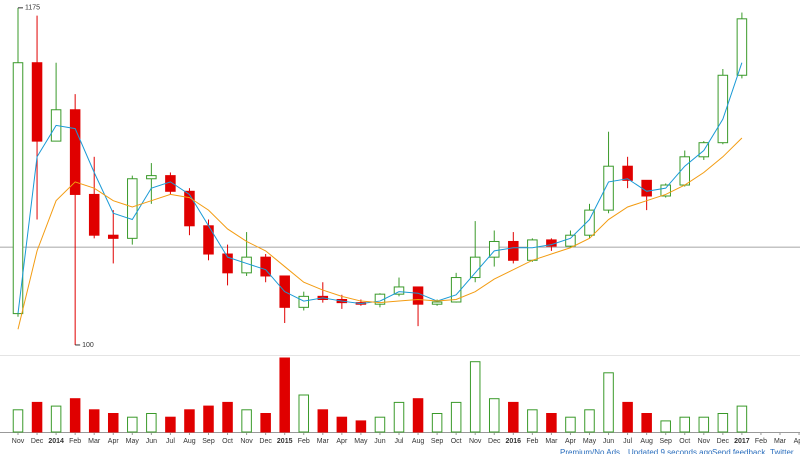 The image size is (800, 454). What do you see at coordinates (56, 441) in the screenshot?
I see `x-tick-label: 2014` at bounding box center [56, 441].